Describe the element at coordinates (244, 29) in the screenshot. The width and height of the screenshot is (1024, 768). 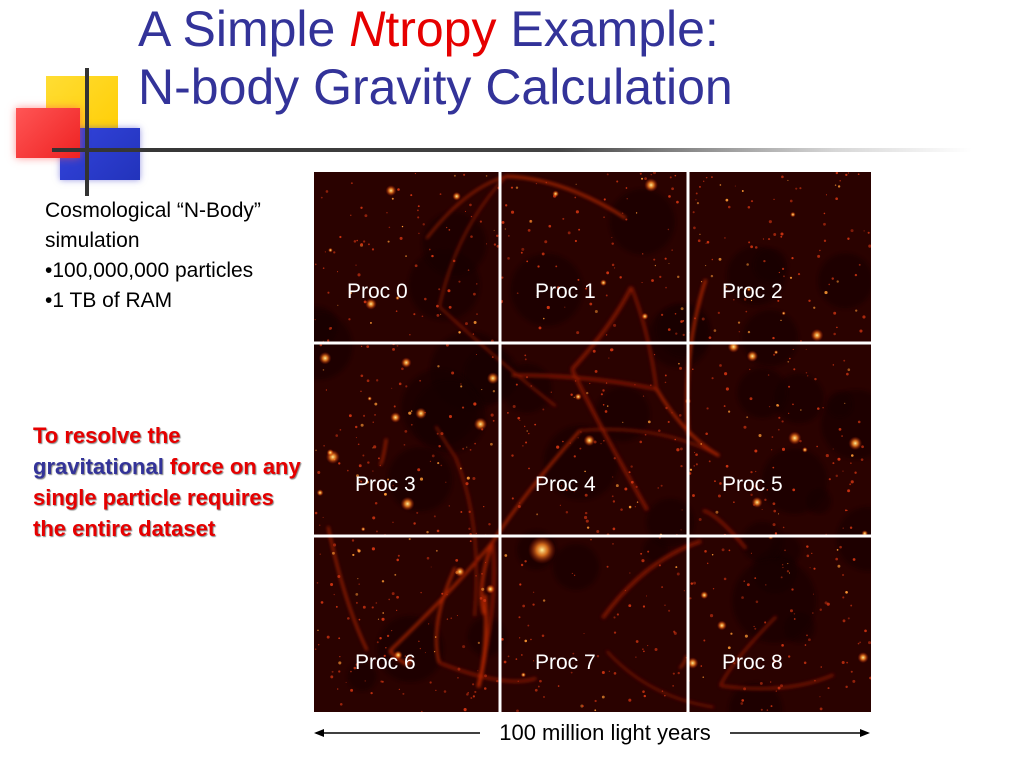
I see `title-text: A Simple` at that location.